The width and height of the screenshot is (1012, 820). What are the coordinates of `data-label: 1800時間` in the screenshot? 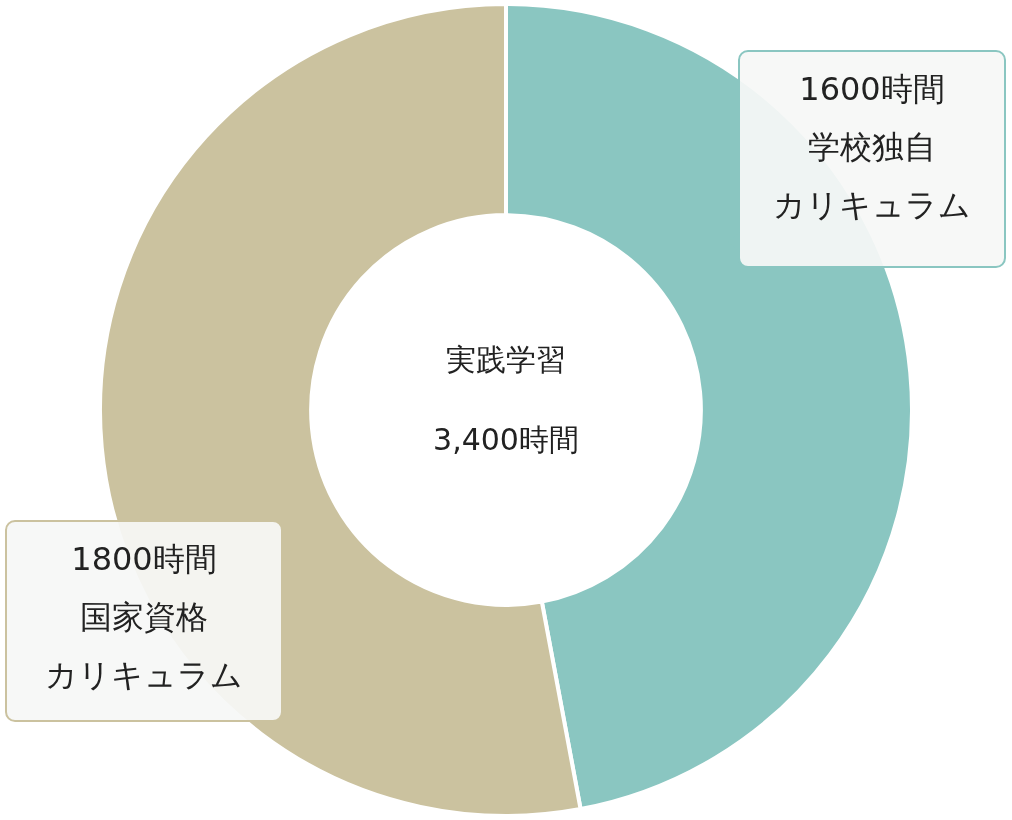 It's located at (144, 559).